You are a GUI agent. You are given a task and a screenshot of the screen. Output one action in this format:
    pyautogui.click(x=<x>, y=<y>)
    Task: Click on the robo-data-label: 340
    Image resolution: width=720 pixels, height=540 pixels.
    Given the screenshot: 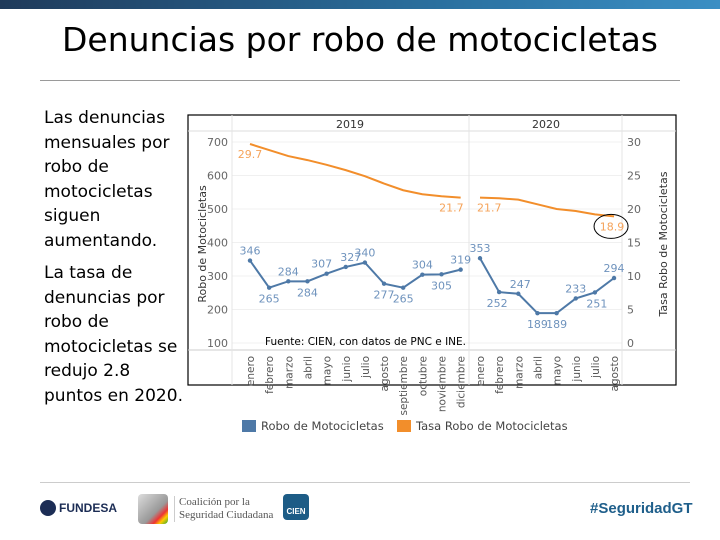 What is the action you would take?
    pyautogui.click(x=364, y=253)
    